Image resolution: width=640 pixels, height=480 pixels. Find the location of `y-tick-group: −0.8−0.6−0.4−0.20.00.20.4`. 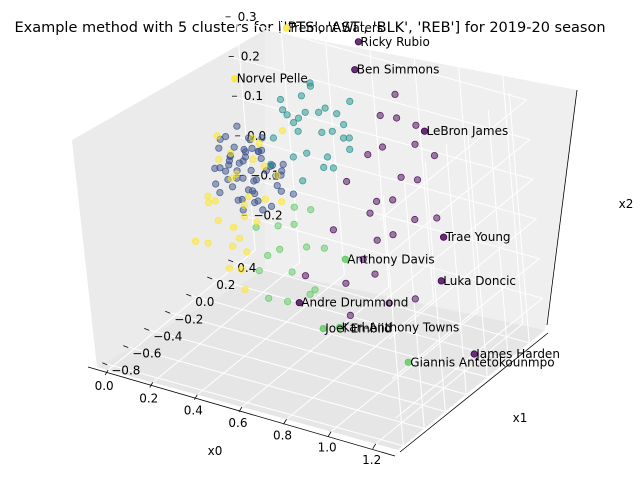

y-tick-group: −0.8−0.6−0.4−0.20.00.20.4 is located at coordinates (179, 318).